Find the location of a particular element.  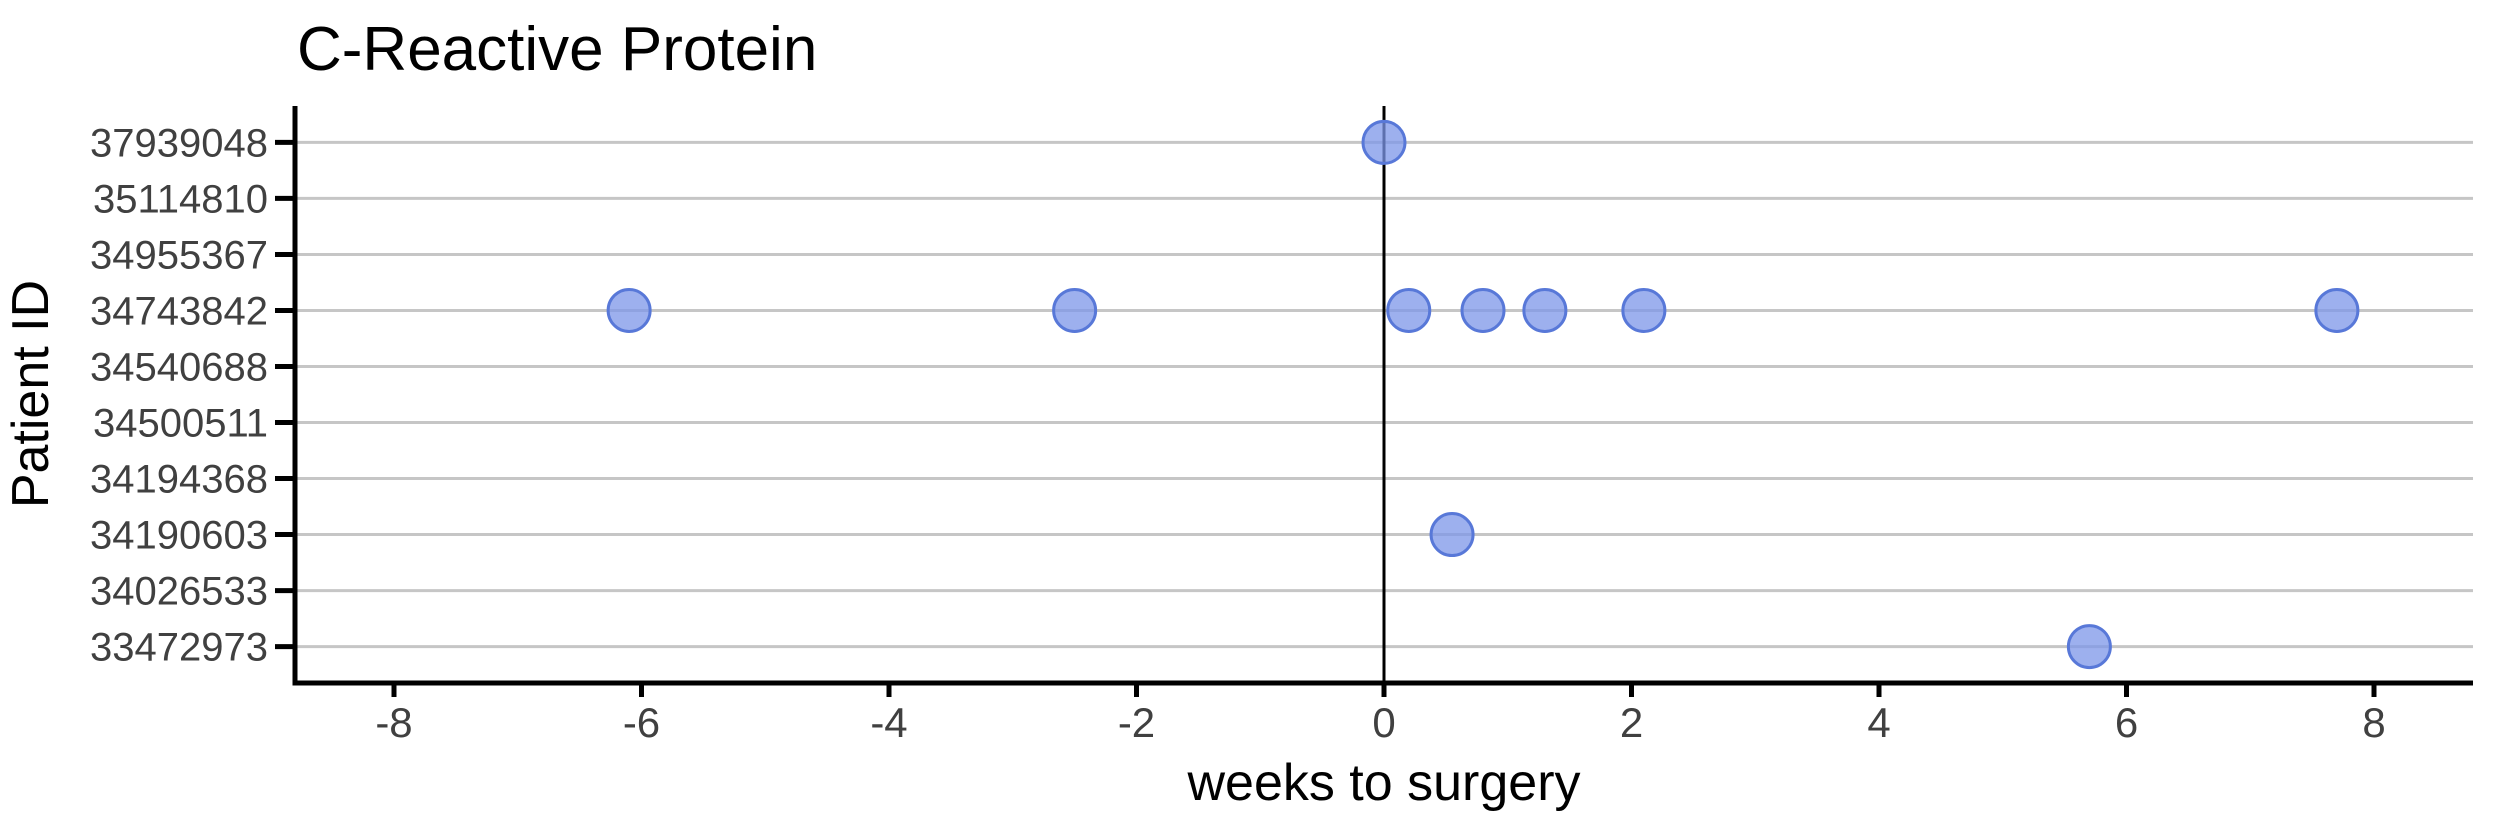

x-tick-label: 8 is located at coordinates (2373, 722).